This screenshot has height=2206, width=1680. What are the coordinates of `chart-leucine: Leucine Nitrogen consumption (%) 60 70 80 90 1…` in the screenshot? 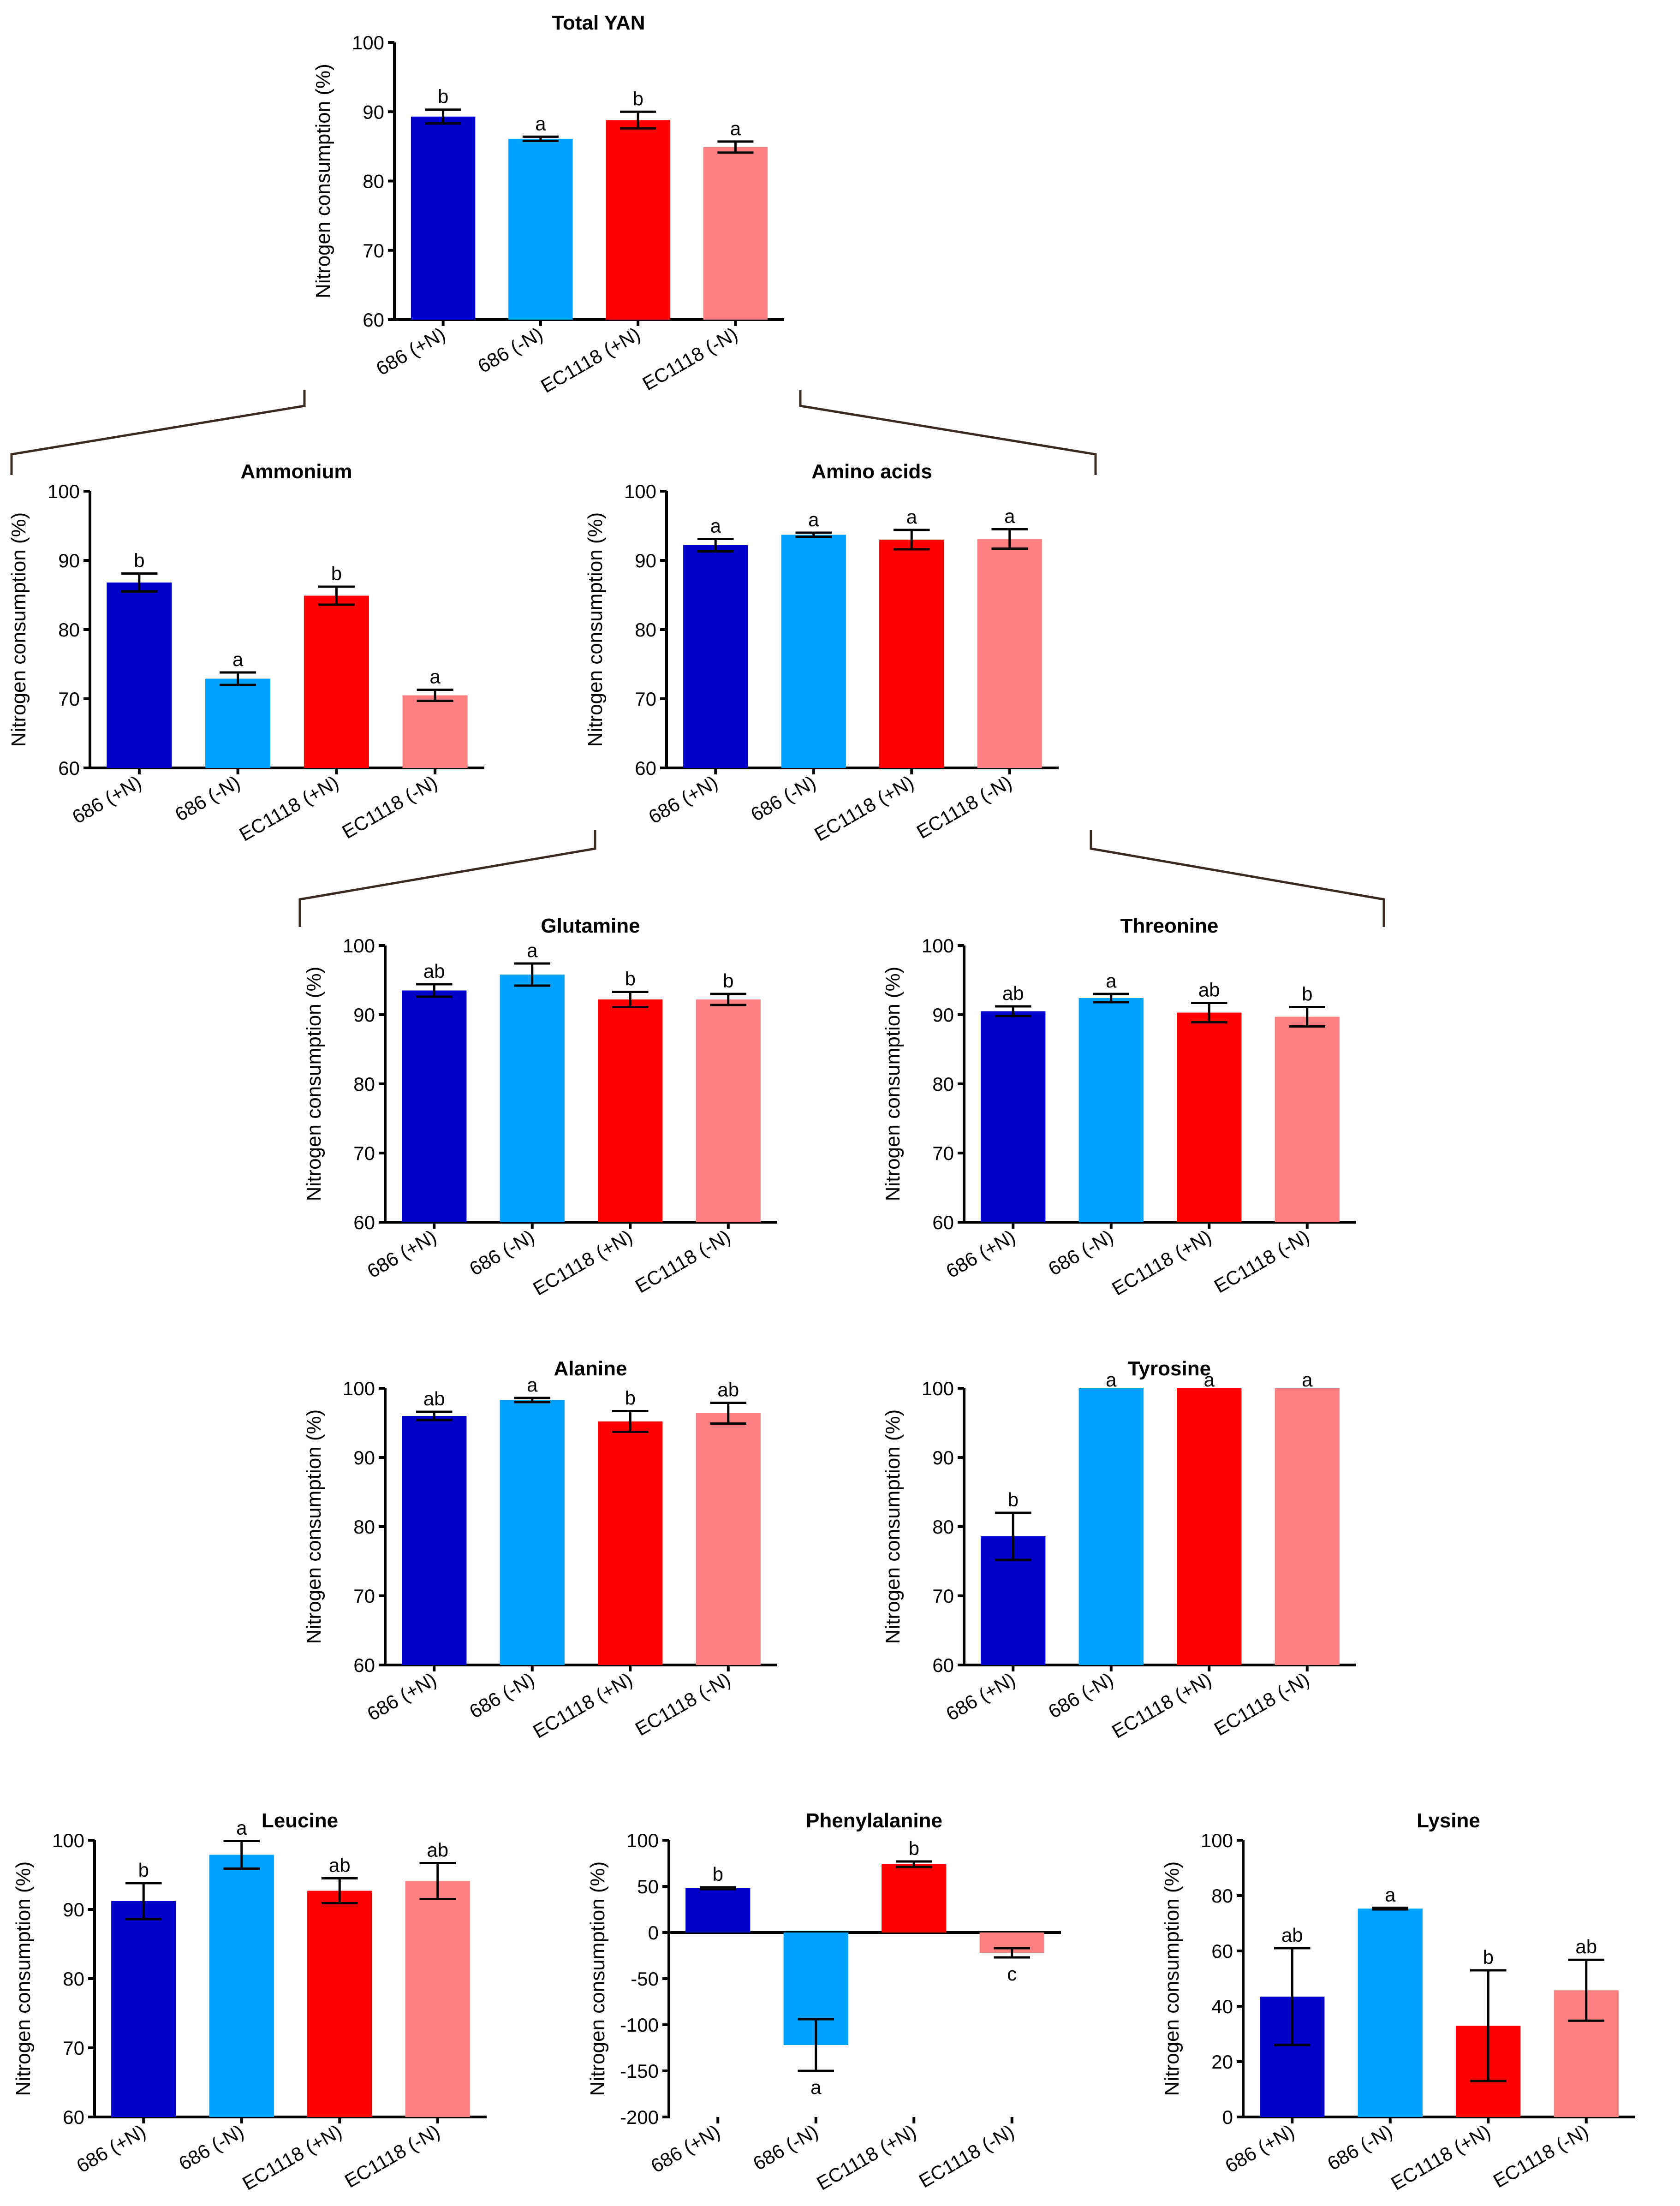 It's located at (249, 2001).